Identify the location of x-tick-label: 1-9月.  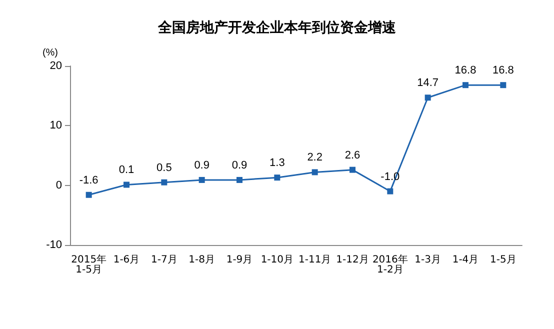
(239, 260).